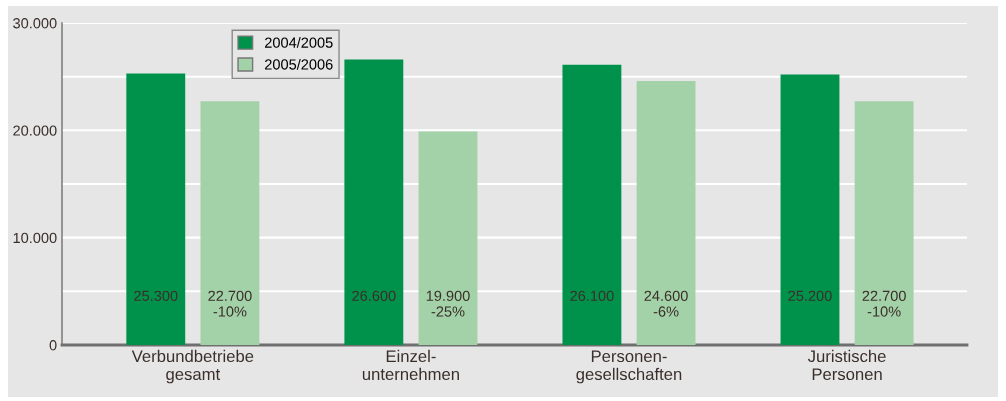 Image resolution: width=1006 pixels, height=401 pixels. I want to click on y-tick-label: 10.000, so click(35, 238).